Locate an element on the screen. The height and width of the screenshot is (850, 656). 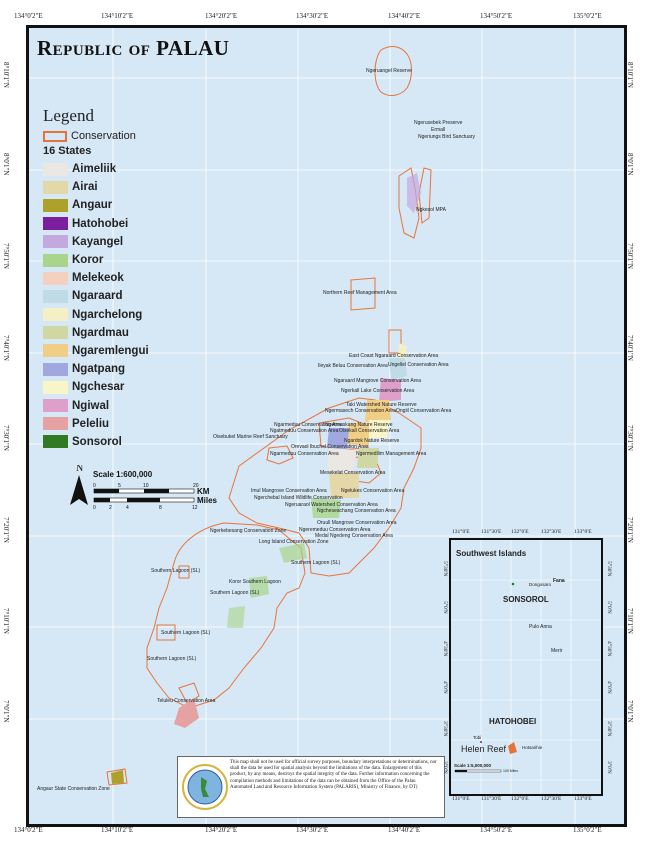
latitude-label: 7°20'1"N is located at coordinates (6, 530).